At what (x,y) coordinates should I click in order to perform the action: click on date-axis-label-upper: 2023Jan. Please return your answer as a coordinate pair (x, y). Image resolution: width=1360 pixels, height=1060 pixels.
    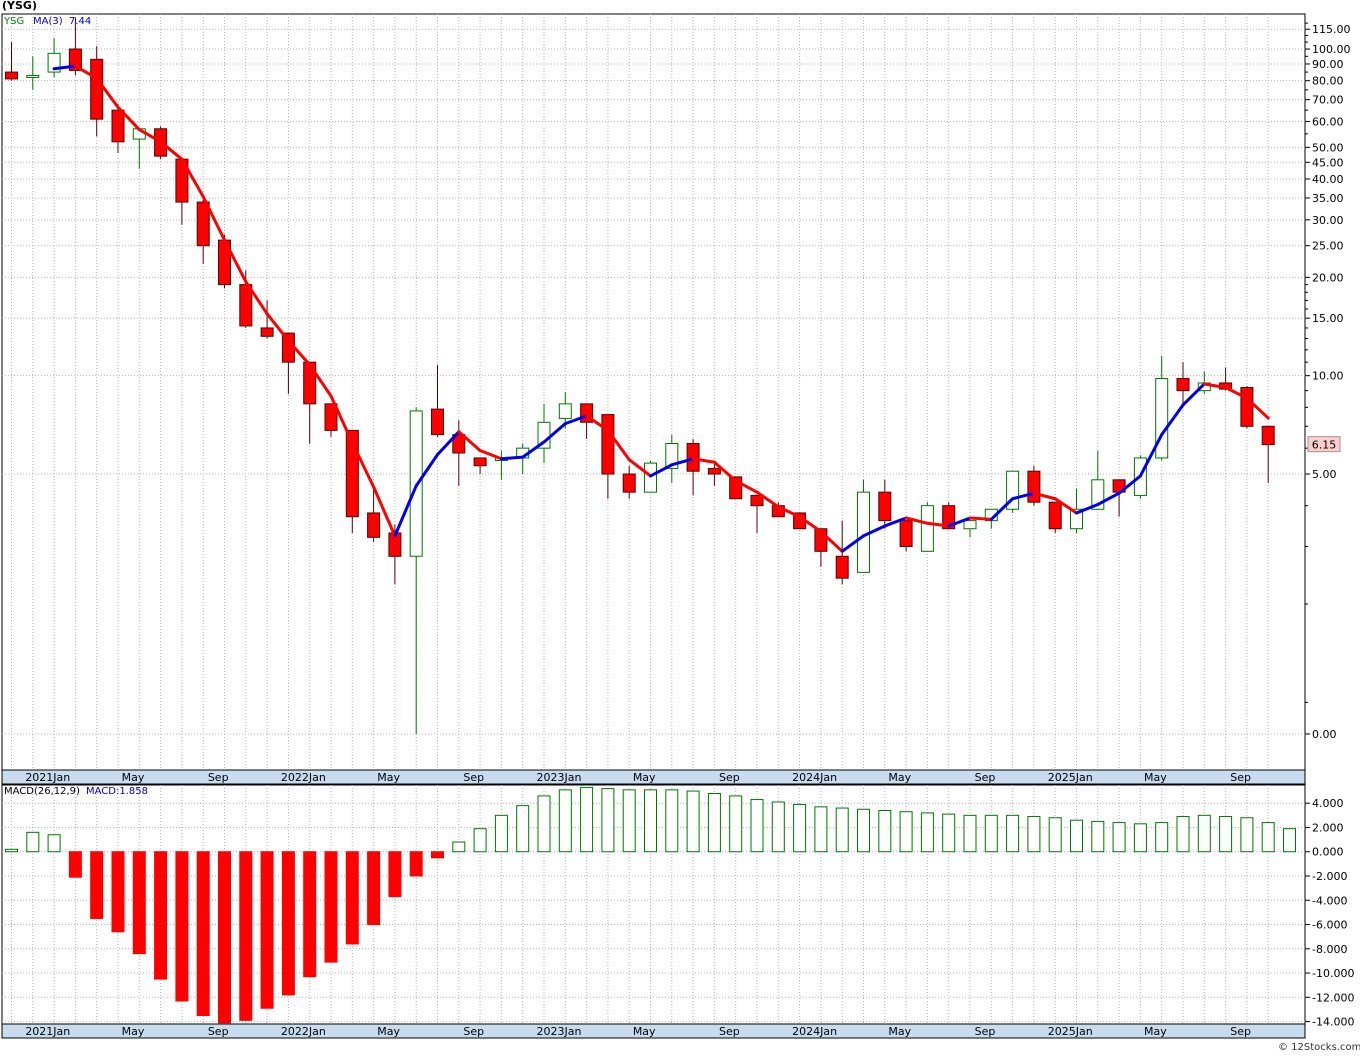
    Looking at the image, I should click on (559, 777).